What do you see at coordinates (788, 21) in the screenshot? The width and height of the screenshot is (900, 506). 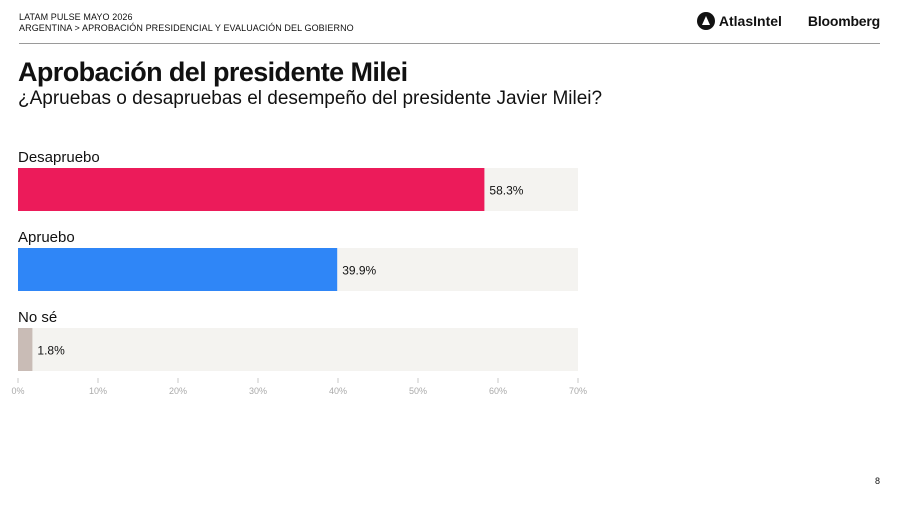 I see `logo-bar: AtlasIntel Bloomberg` at bounding box center [788, 21].